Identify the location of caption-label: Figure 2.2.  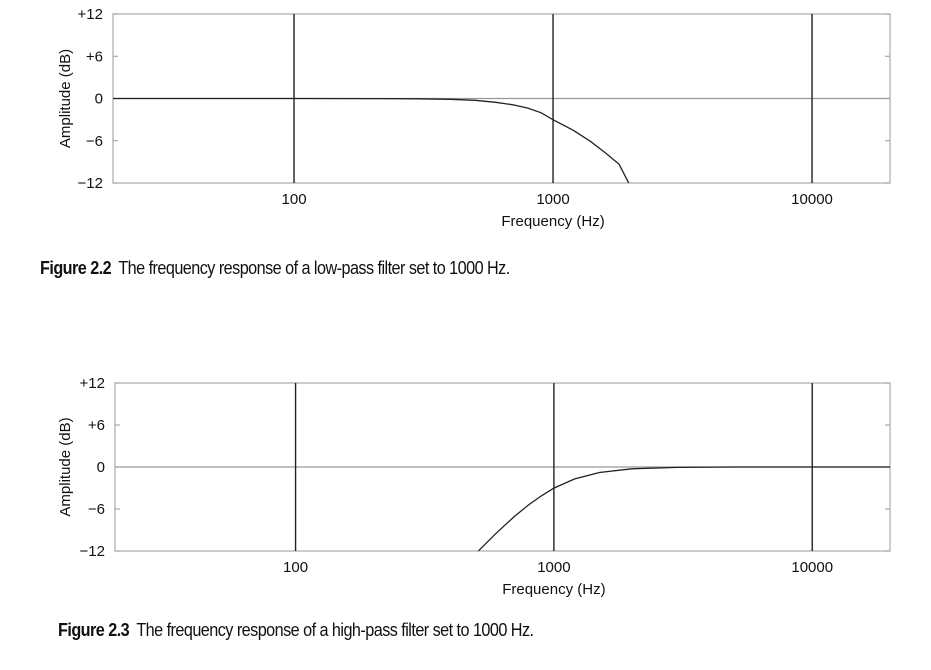
(76, 268).